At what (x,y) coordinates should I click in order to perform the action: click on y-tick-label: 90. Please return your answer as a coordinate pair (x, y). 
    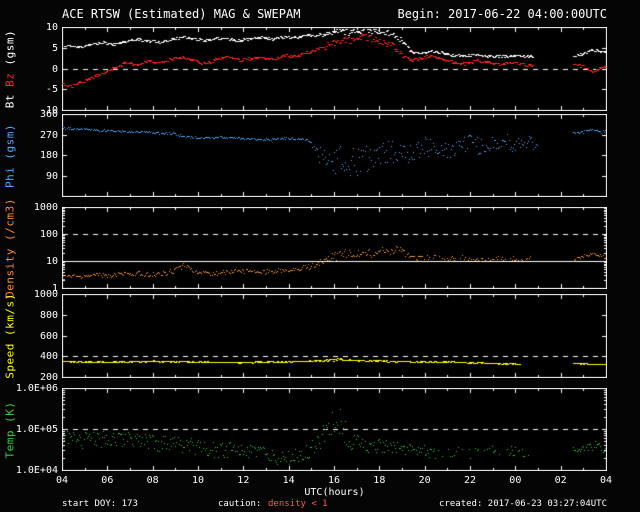
    Looking at the image, I should click on (51, 176).